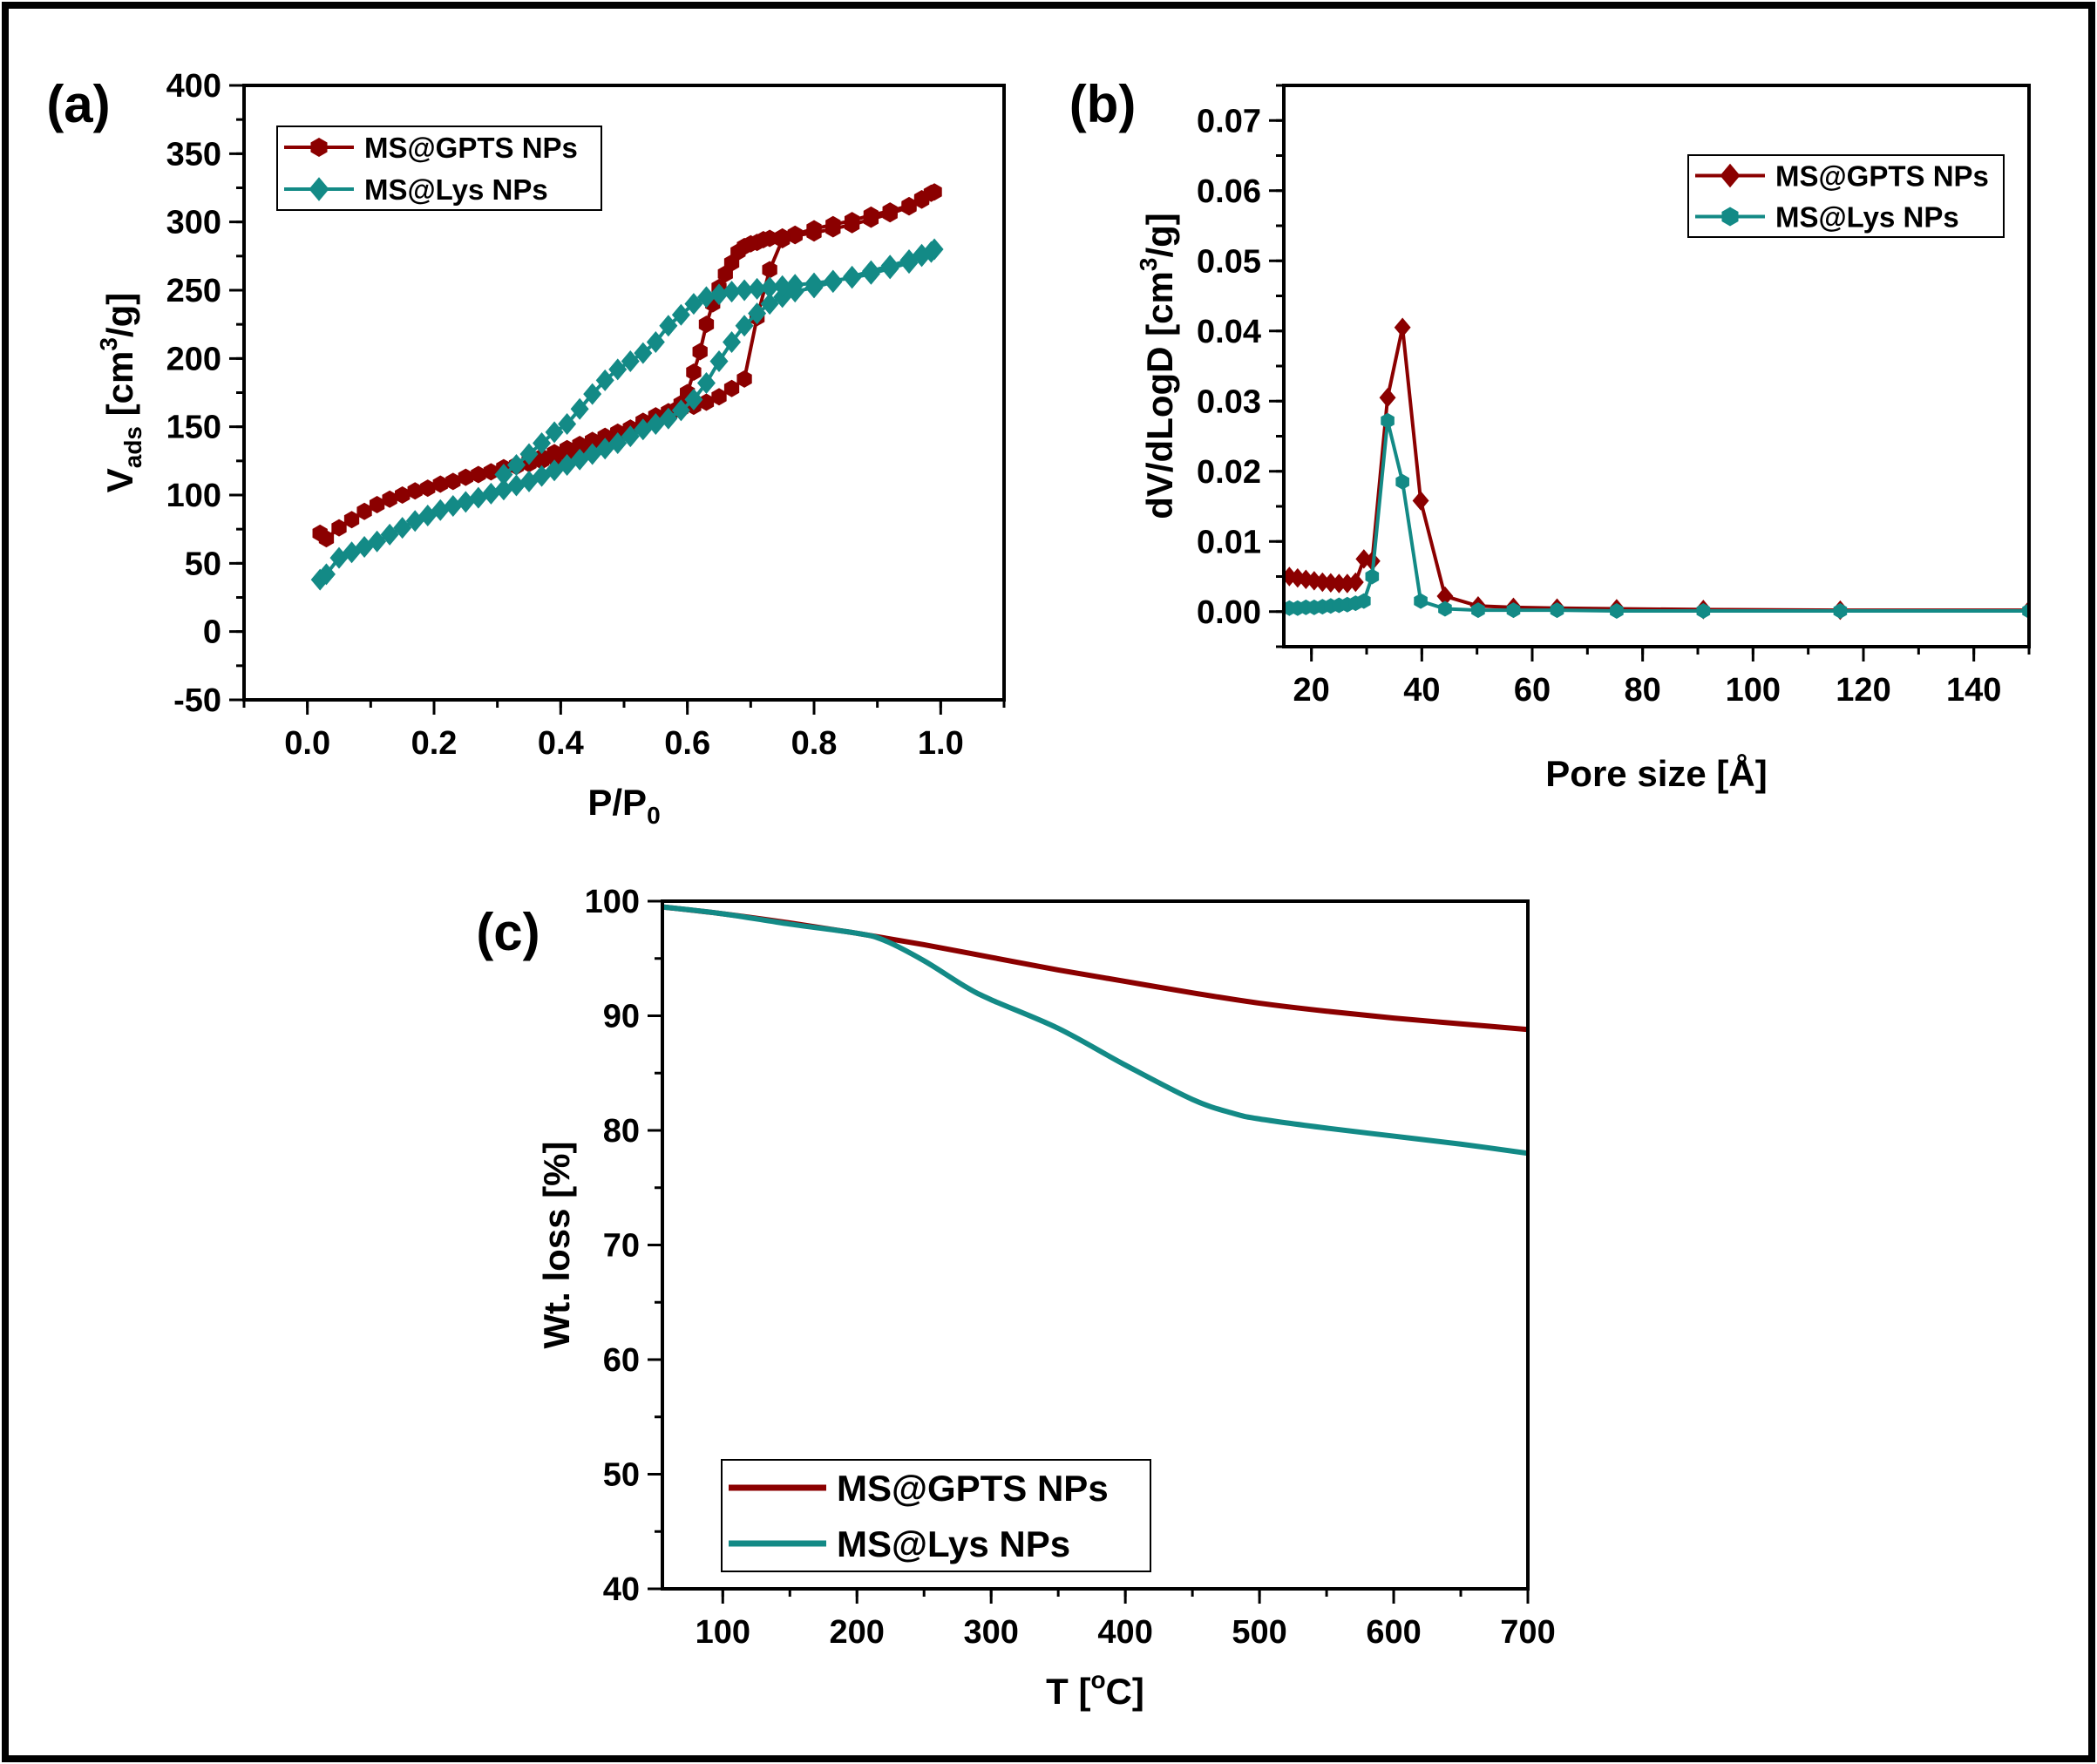 The height and width of the screenshot is (1764, 2097). I want to click on y-tick-label: 0.02, so click(1229, 472).